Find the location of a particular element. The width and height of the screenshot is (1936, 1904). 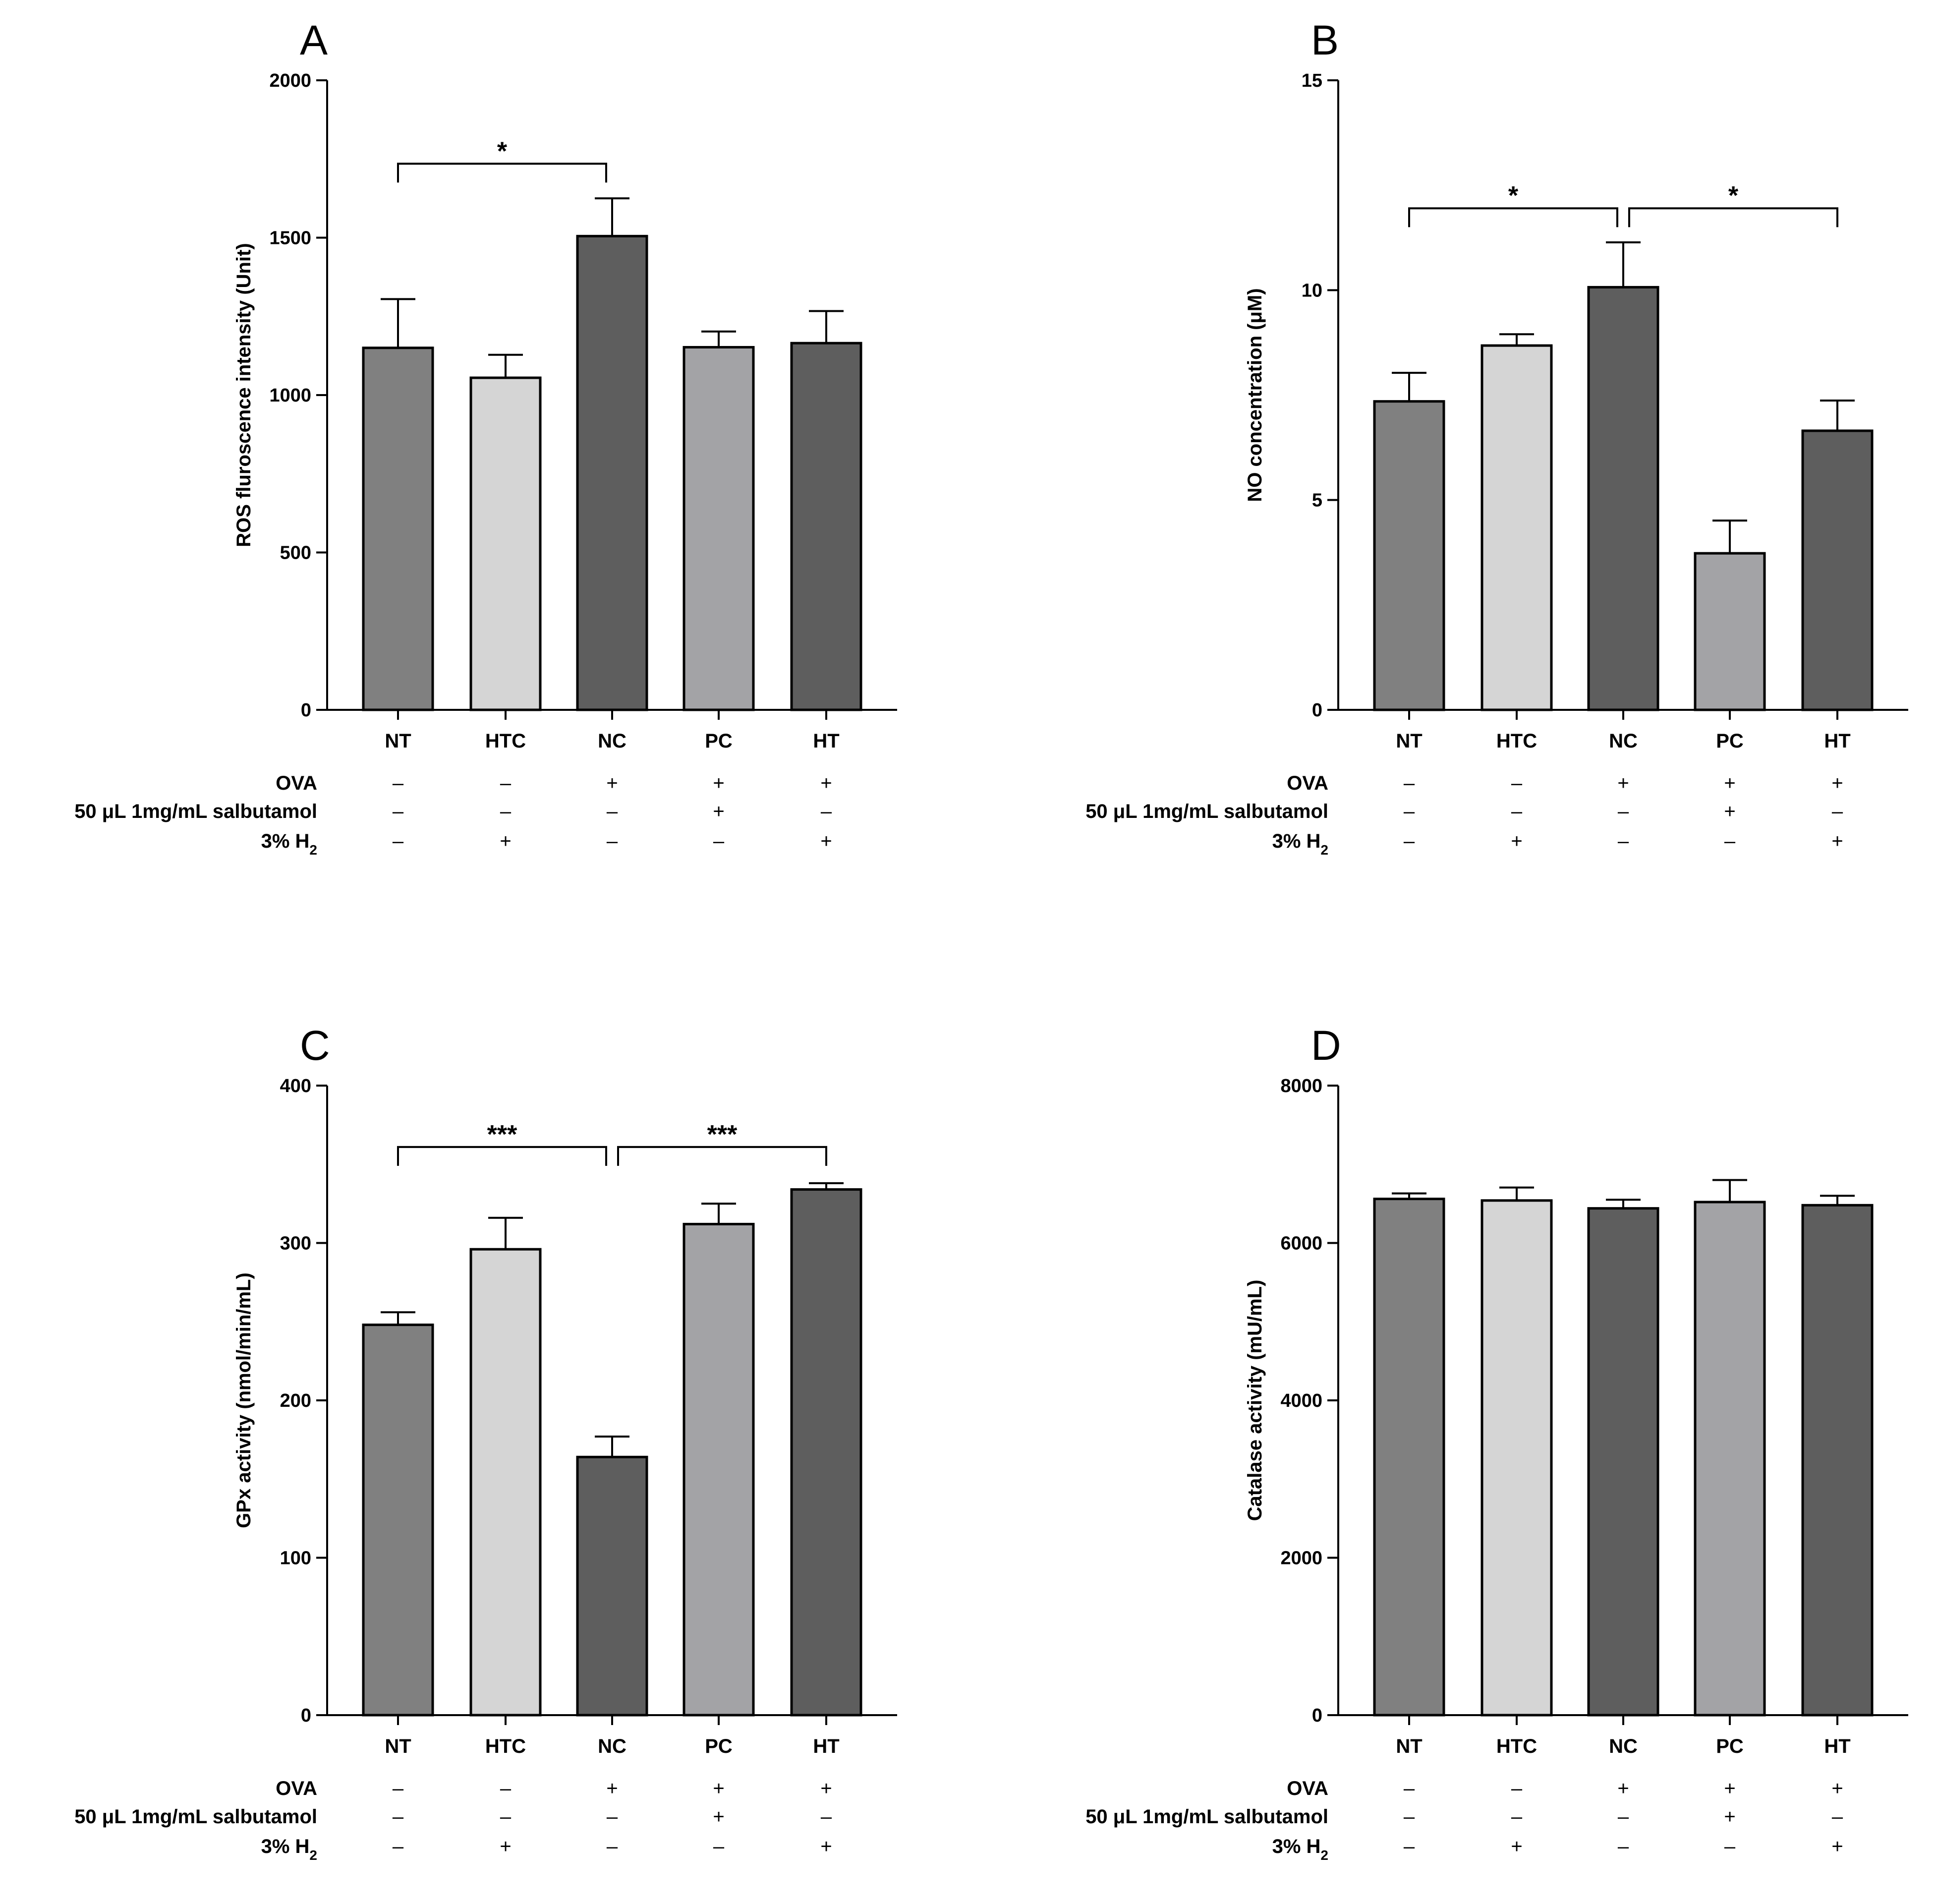

y-tick-label: 300 is located at coordinates (295, 1244).